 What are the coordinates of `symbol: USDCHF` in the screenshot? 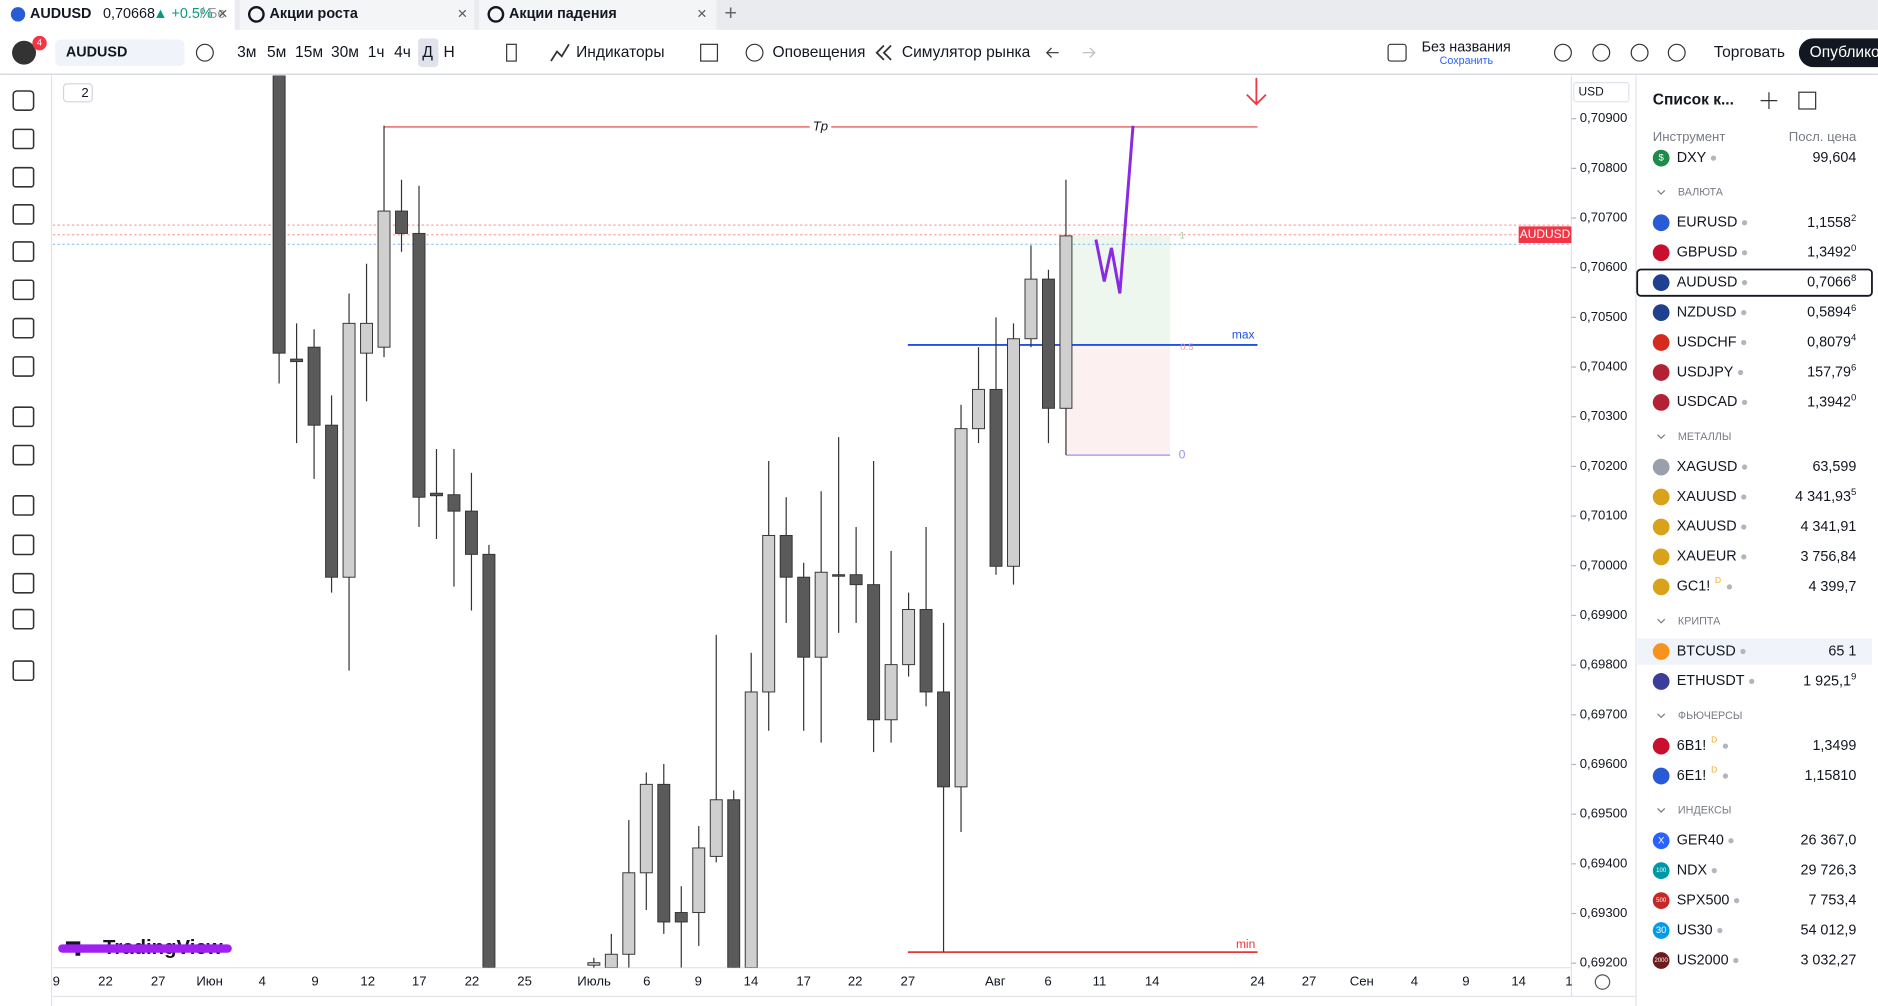 It's located at (1707, 342).